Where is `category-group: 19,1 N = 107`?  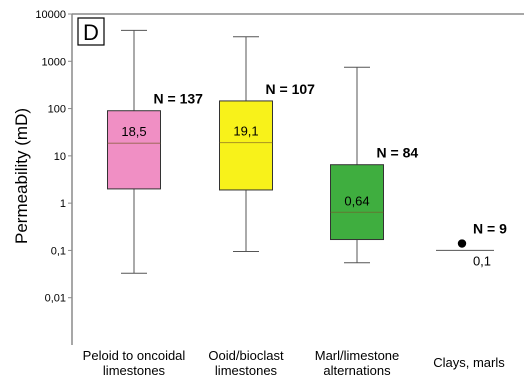 category-group: 19,1 N = 107 is located at coordinates (267, 144).